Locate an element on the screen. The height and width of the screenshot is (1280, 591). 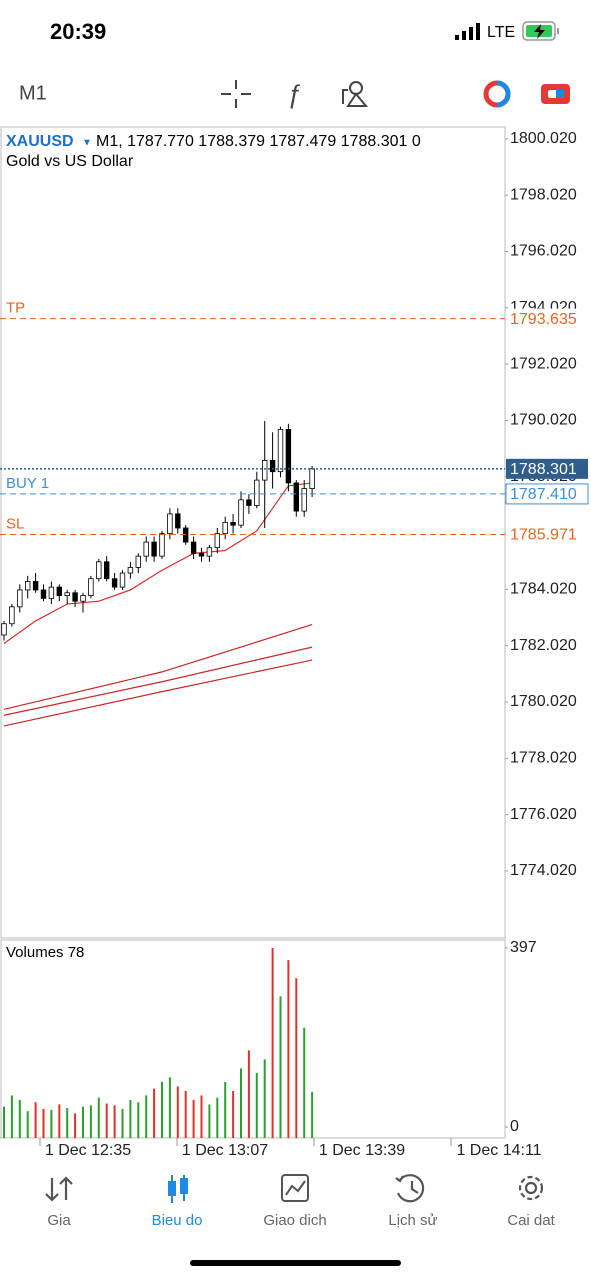
y-tick-label: 1774.020 is located at coordinates (543, 870).